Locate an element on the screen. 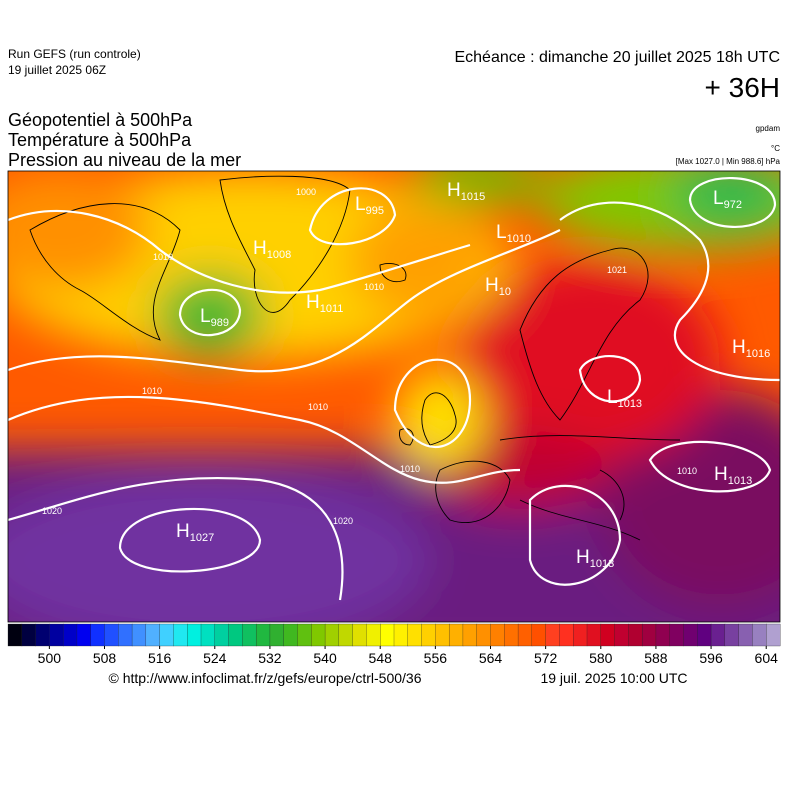 This screenshot has width=788, height=789. colorbar-tick-label: 580 is located at coordinates (601, 658).